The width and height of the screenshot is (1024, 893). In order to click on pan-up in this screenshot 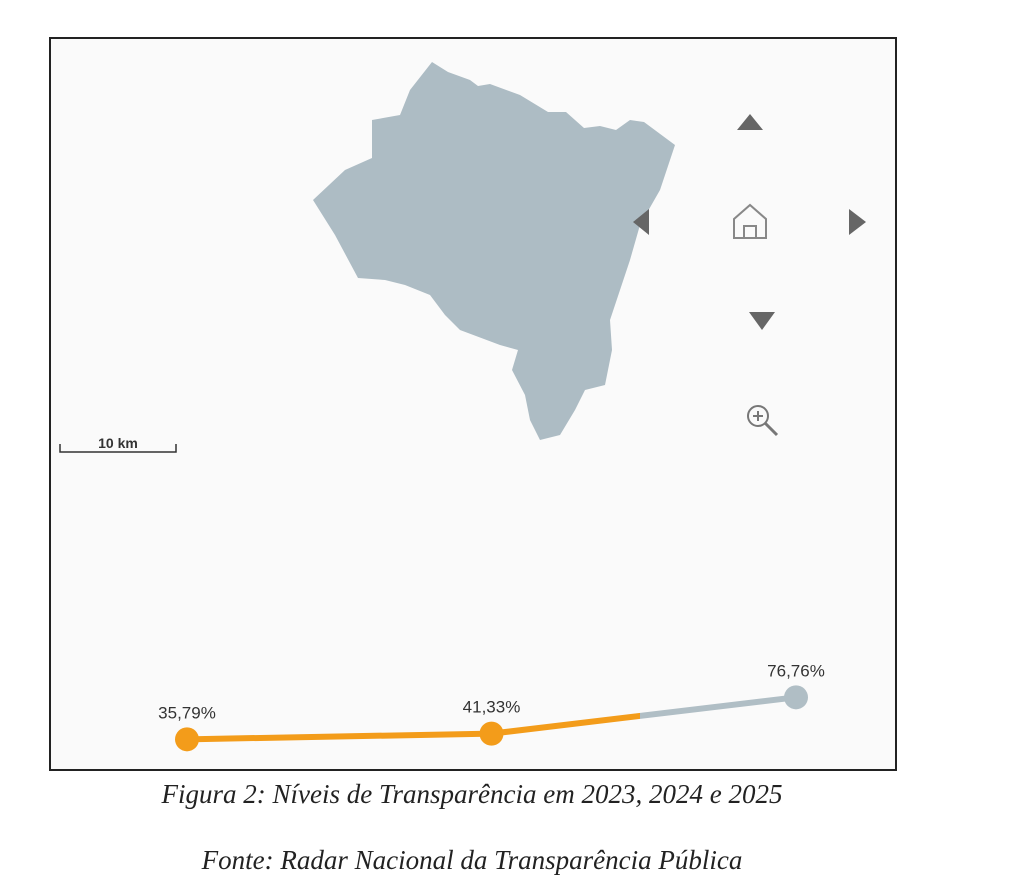, I will do `click(750, 122)`.